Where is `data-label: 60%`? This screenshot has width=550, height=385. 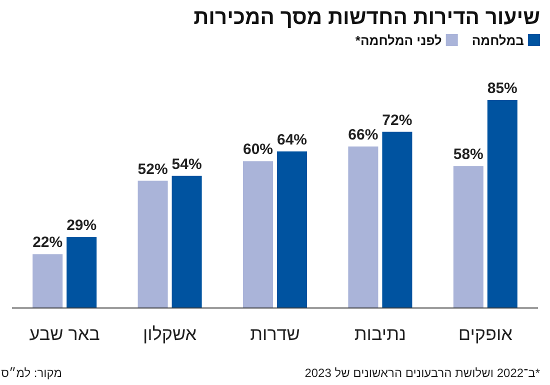 data-label: 60% is located at coordinates (258, 149).